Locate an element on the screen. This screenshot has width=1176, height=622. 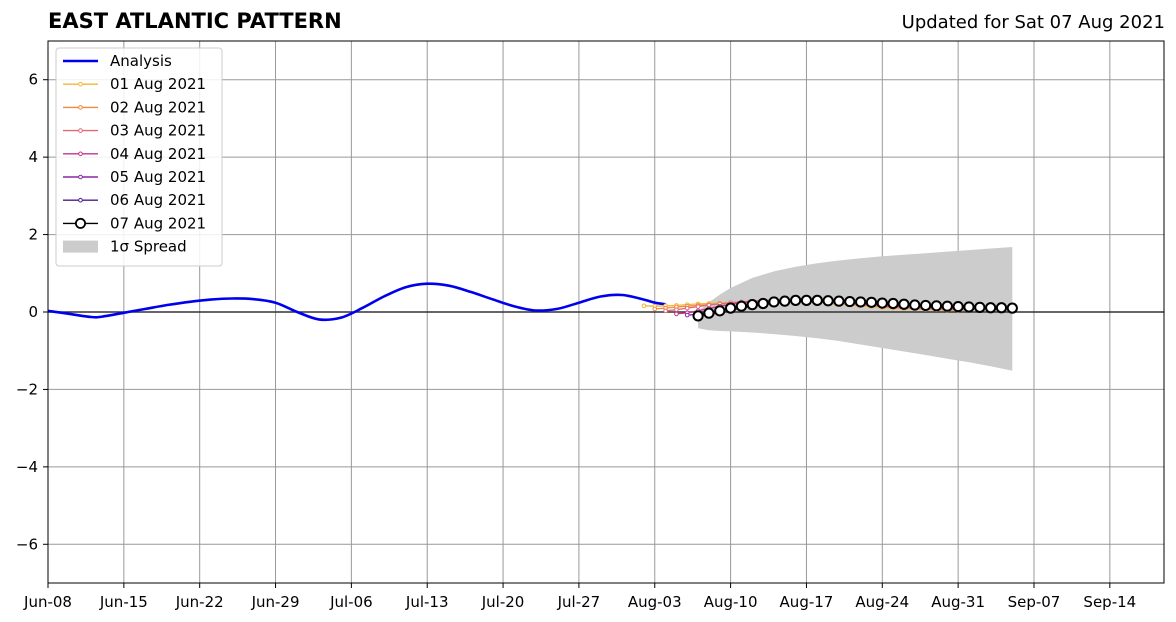
y-tick-label: −6 is located at coordinates (27, 544).